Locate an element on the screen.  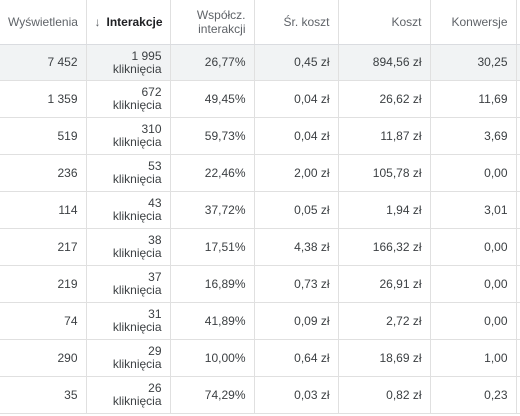
cell-views: 7 452 is located at coordinates (43, 62).